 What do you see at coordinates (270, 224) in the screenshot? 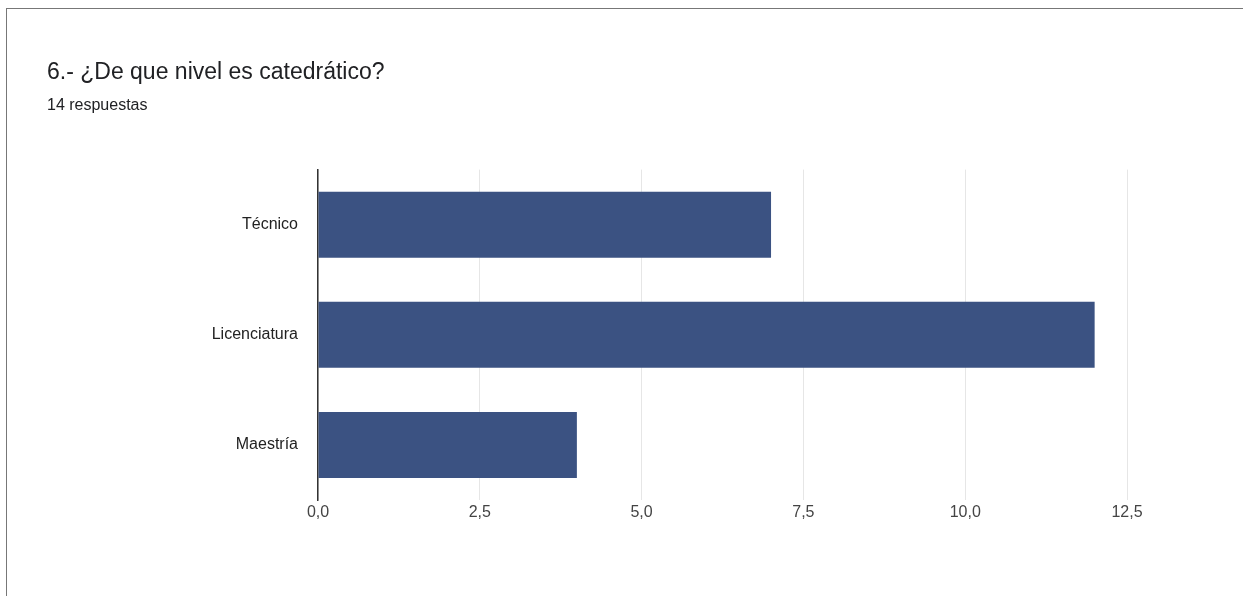
I see `y-tick-label: Técnico` at bounding box center [270, 224].